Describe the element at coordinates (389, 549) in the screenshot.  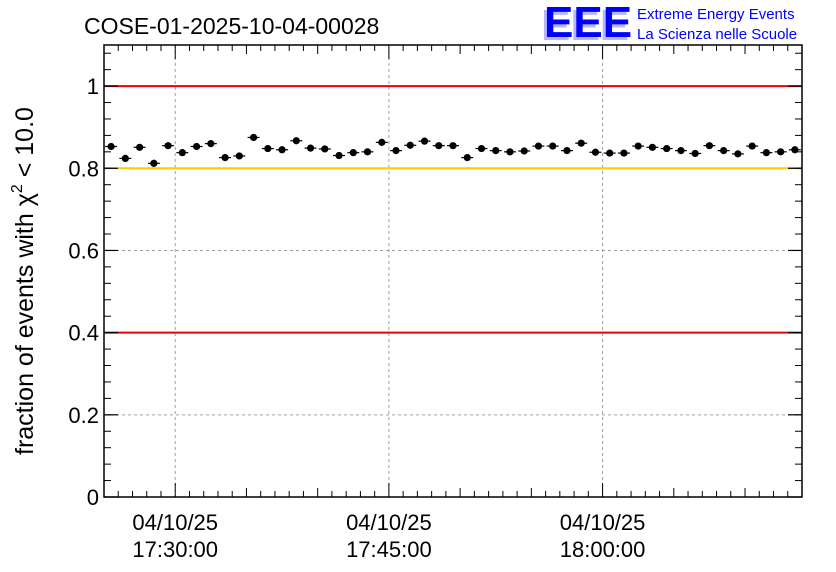
I see `x-tick-label-time: 17:45:00` at that location.